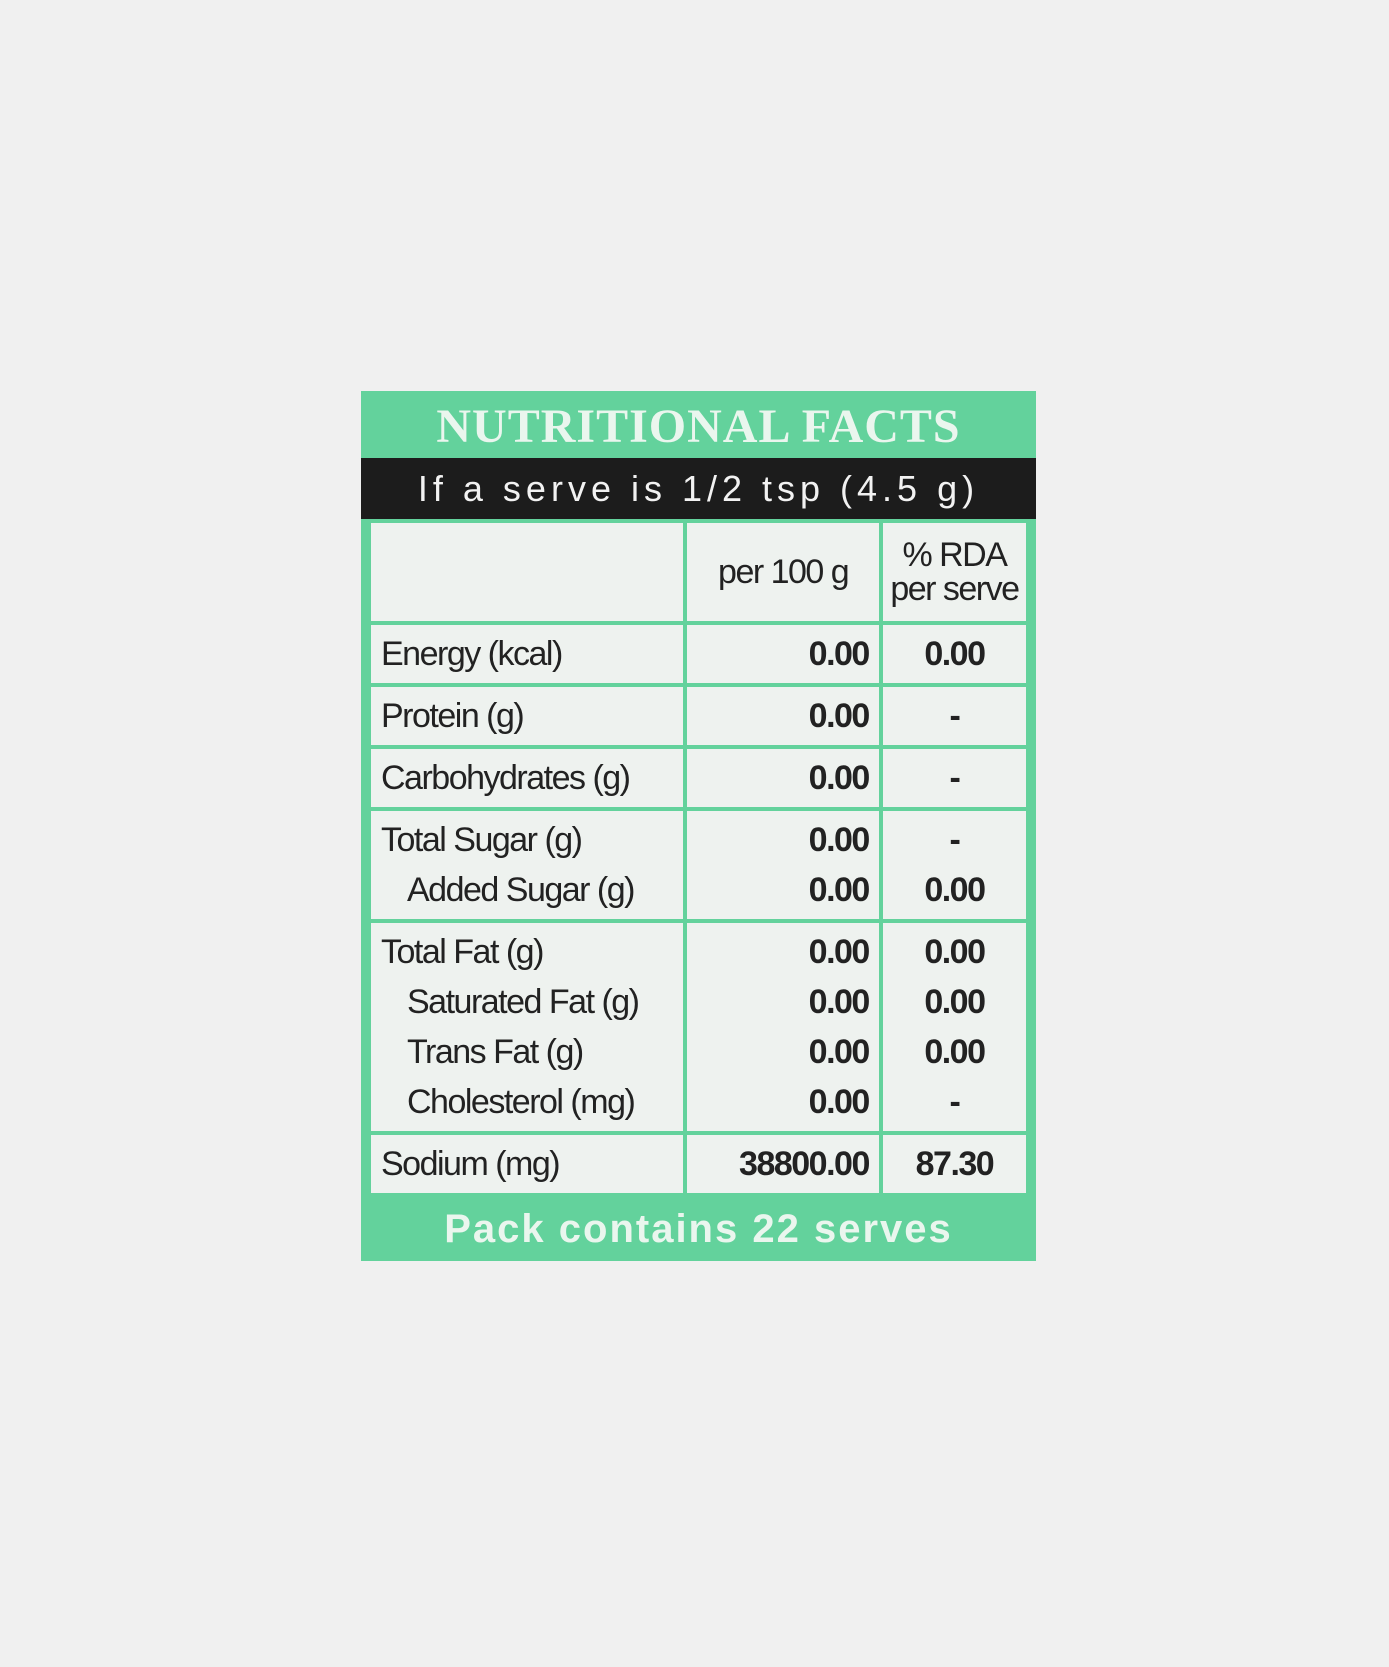  I want to click on nutrient-row: Protein (g) 0.00 -, so click(698, 716).